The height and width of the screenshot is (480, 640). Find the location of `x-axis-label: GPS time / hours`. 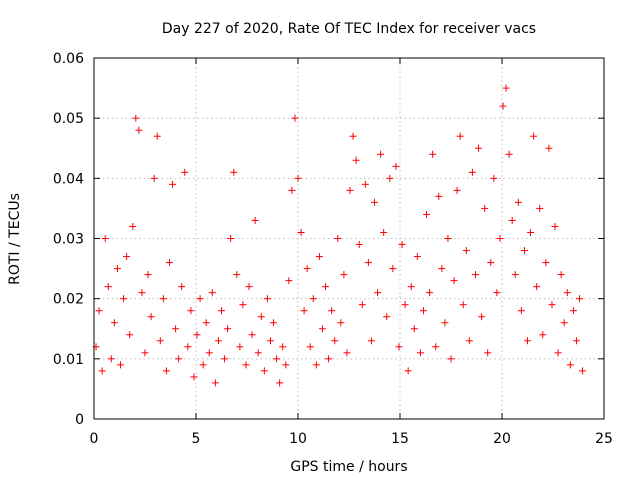

x-axis-label: GPS time / hours is located at coordinates (348, 467).